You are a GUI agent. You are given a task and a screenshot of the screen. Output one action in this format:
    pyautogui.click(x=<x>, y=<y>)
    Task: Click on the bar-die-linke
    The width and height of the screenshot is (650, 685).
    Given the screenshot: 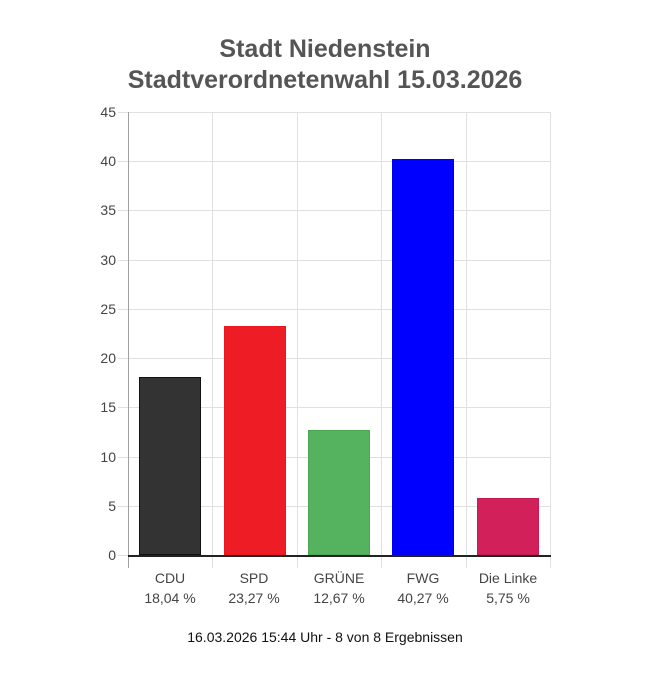 What is the action you would take?
    pyautogui.click(x=508, y=526)
    